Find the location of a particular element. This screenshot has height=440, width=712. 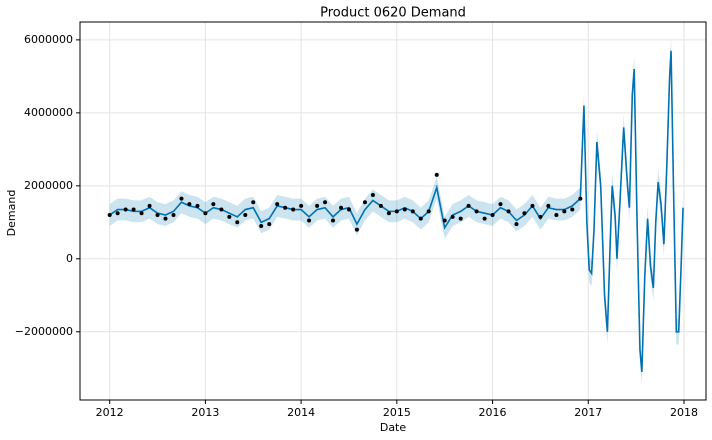

x-tick-label: 2014 is located at coordinates (301, 412).